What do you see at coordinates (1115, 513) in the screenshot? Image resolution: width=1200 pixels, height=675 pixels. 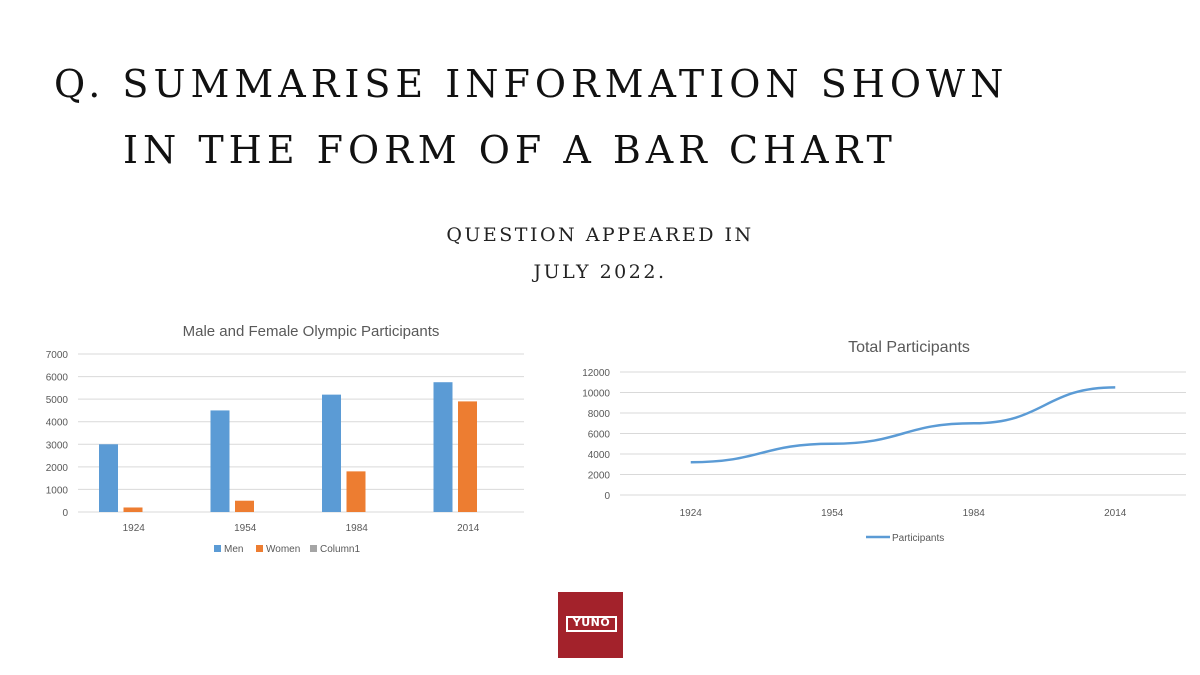 I see `line-x-tick-label: 2014` at bounding box center [1115, 513].